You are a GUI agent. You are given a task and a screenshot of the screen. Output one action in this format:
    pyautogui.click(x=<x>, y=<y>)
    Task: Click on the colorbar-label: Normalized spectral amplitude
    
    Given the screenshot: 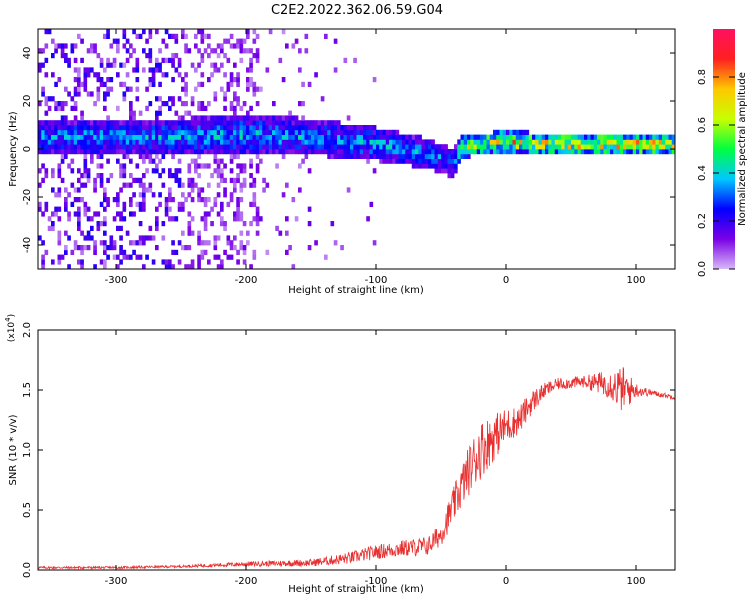 What is the action you would take?
    pyautogui.click(x=742, y=149)
    